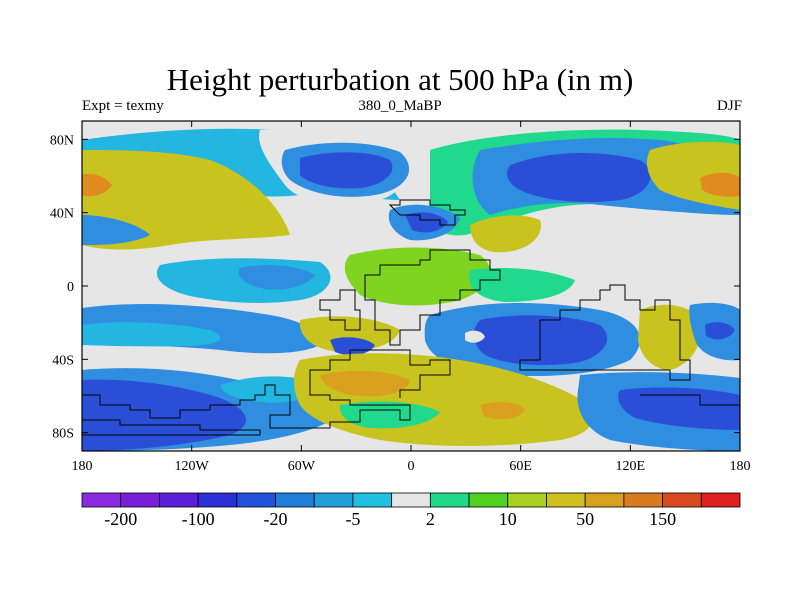 This screenshot has width=800, height=600. I want to click on season-label: DJF, so click(729, 106).